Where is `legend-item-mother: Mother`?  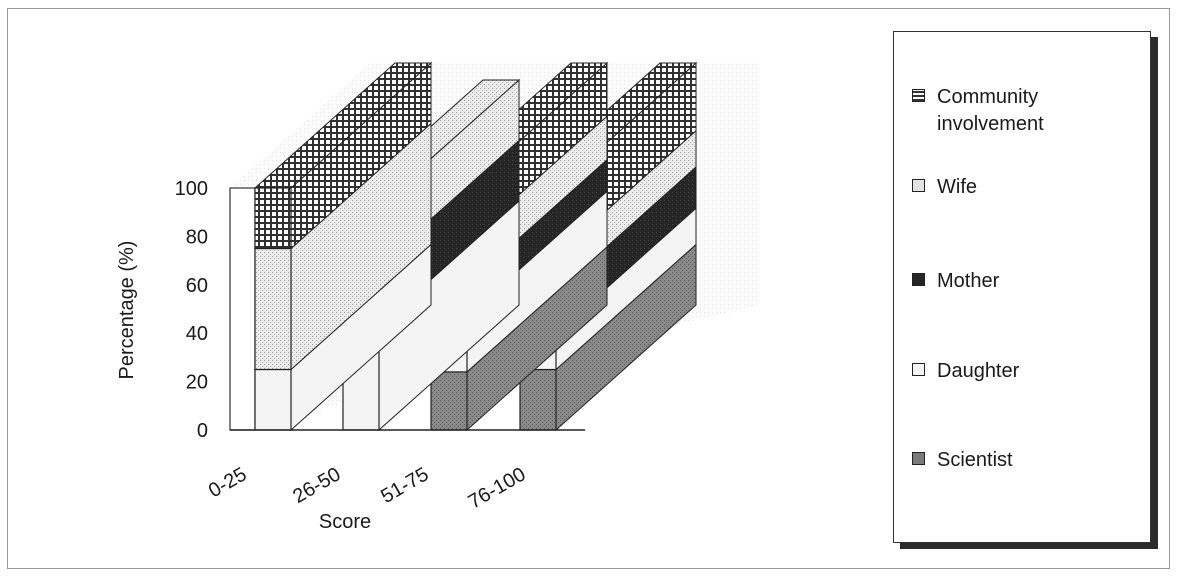 legend-item-mother: Mother is located at coordinates (1012, 281).